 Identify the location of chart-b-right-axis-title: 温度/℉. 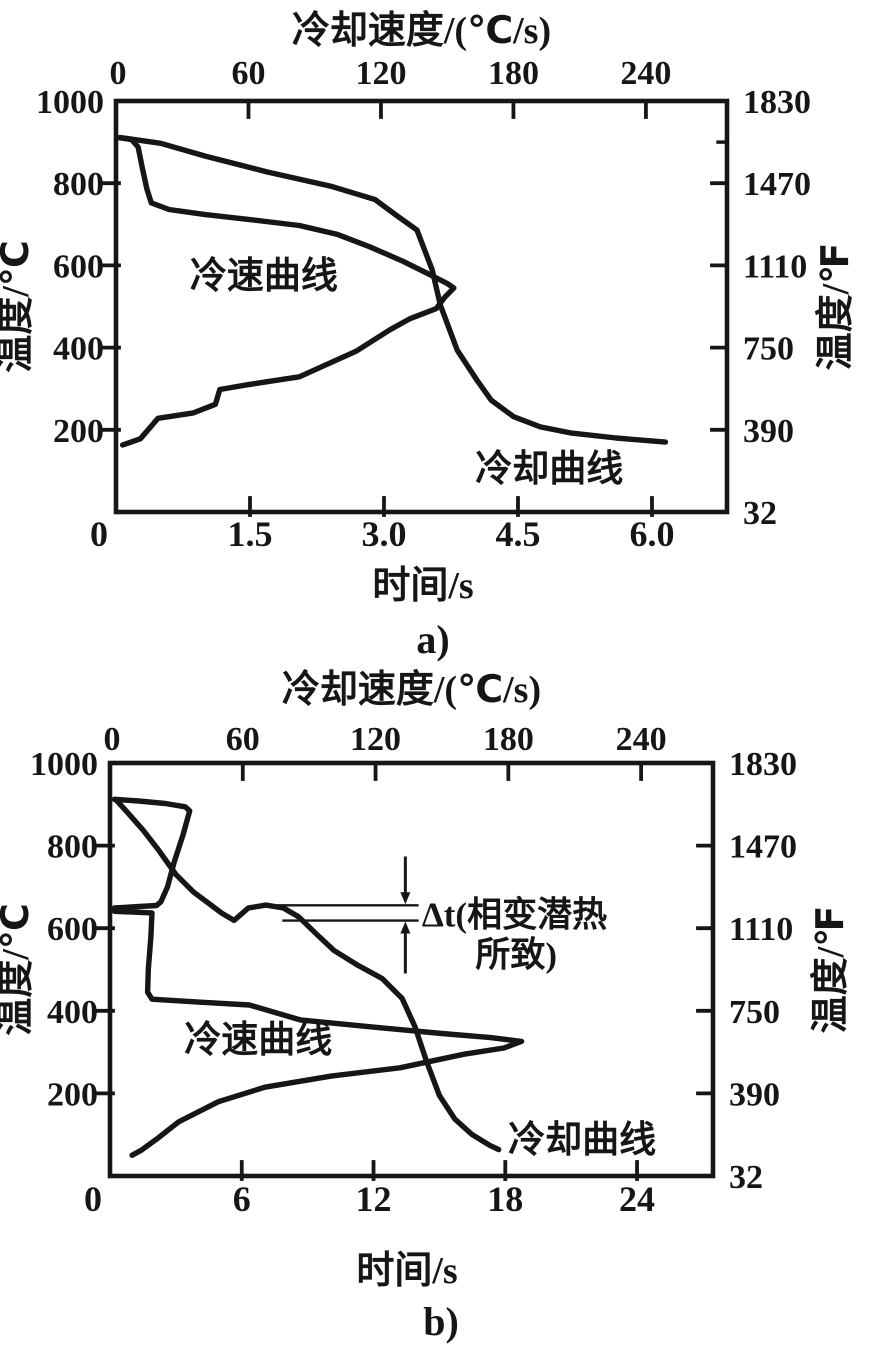
(831, 970).